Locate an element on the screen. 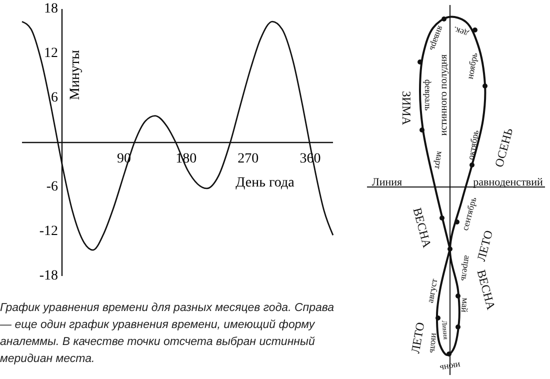 This screenshot has height=379, width=550. y-tick-label: -6 is located at coordinates (52, 187).